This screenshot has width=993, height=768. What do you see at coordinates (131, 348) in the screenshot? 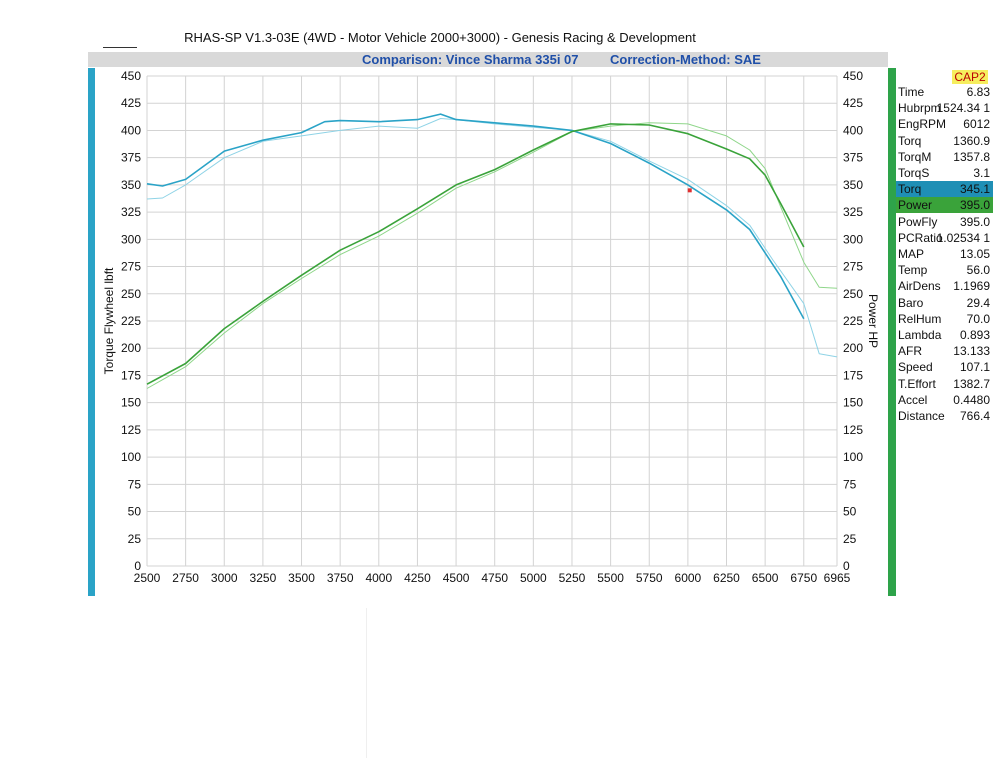
I see `y-tick-label-left: 200` at bounding box center [131, 348].